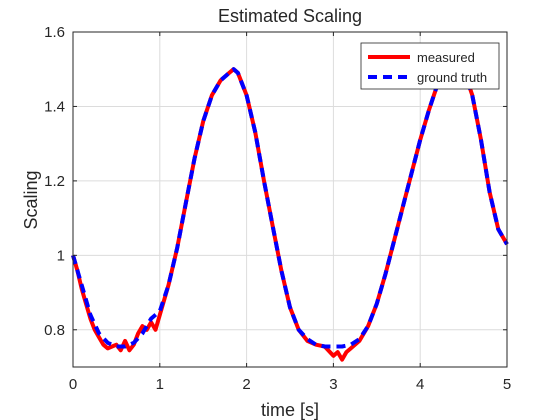 The image size is (560, 420). I want to click on y-tick-label: 1.2, so click(54, 181).